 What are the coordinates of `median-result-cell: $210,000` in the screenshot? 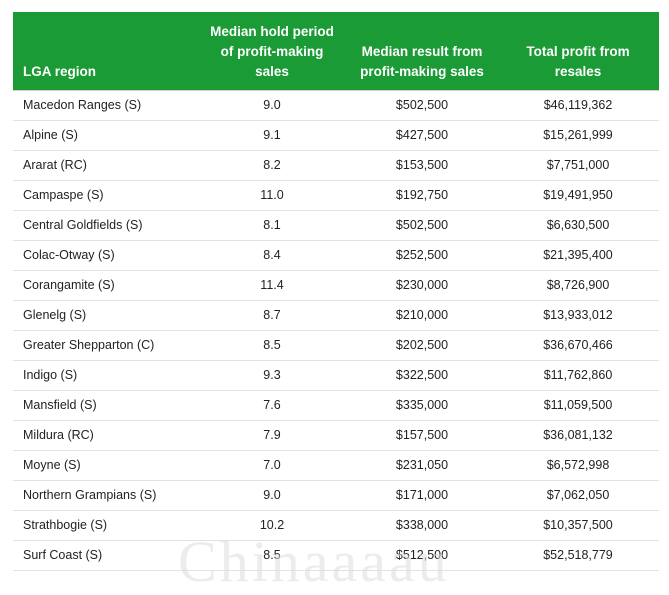 It's located at (422, 315).